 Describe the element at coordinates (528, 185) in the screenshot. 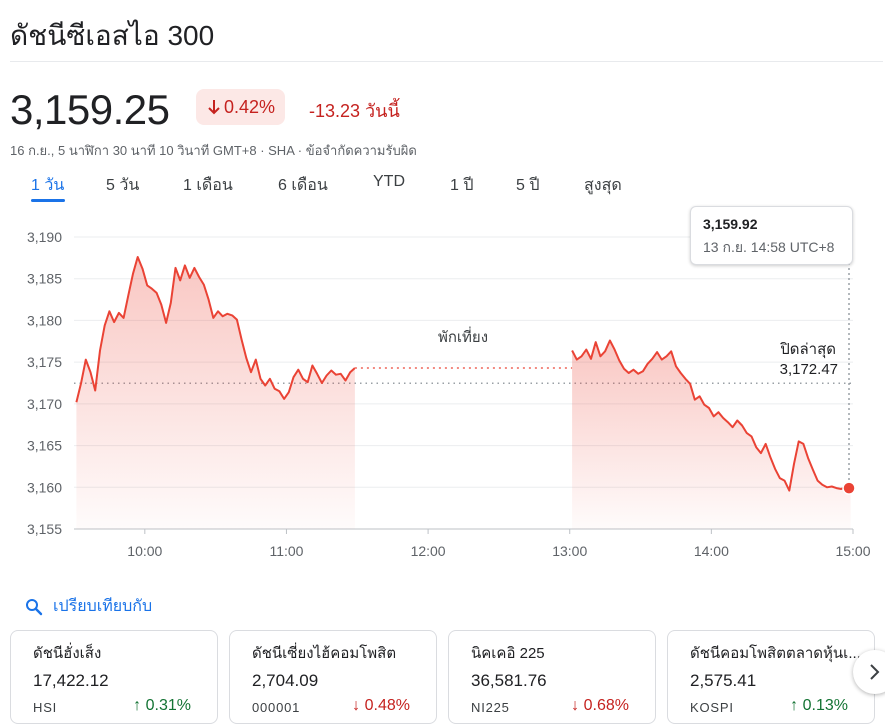

I see `tab-5y: 5 ปี` at that location.